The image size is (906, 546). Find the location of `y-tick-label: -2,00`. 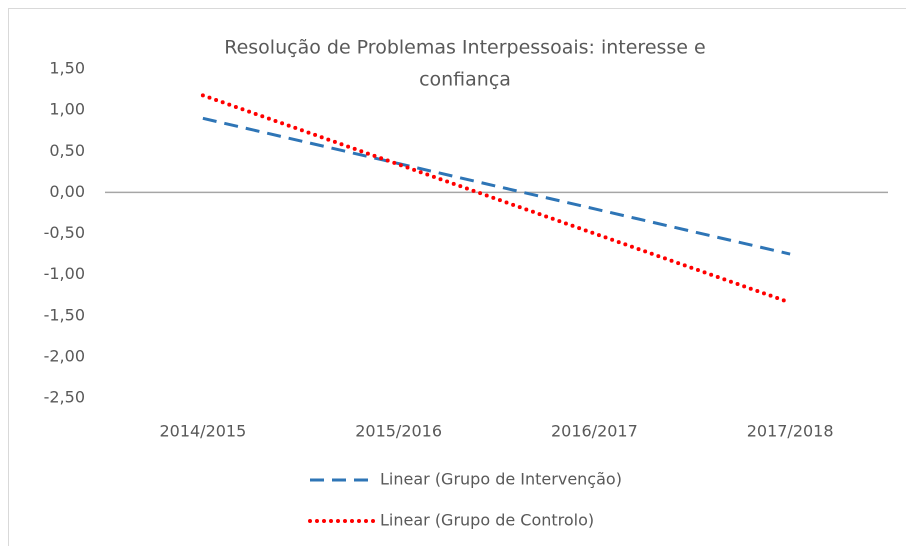

y-tick-label: -2,00 is located at coordinates (64, 355).